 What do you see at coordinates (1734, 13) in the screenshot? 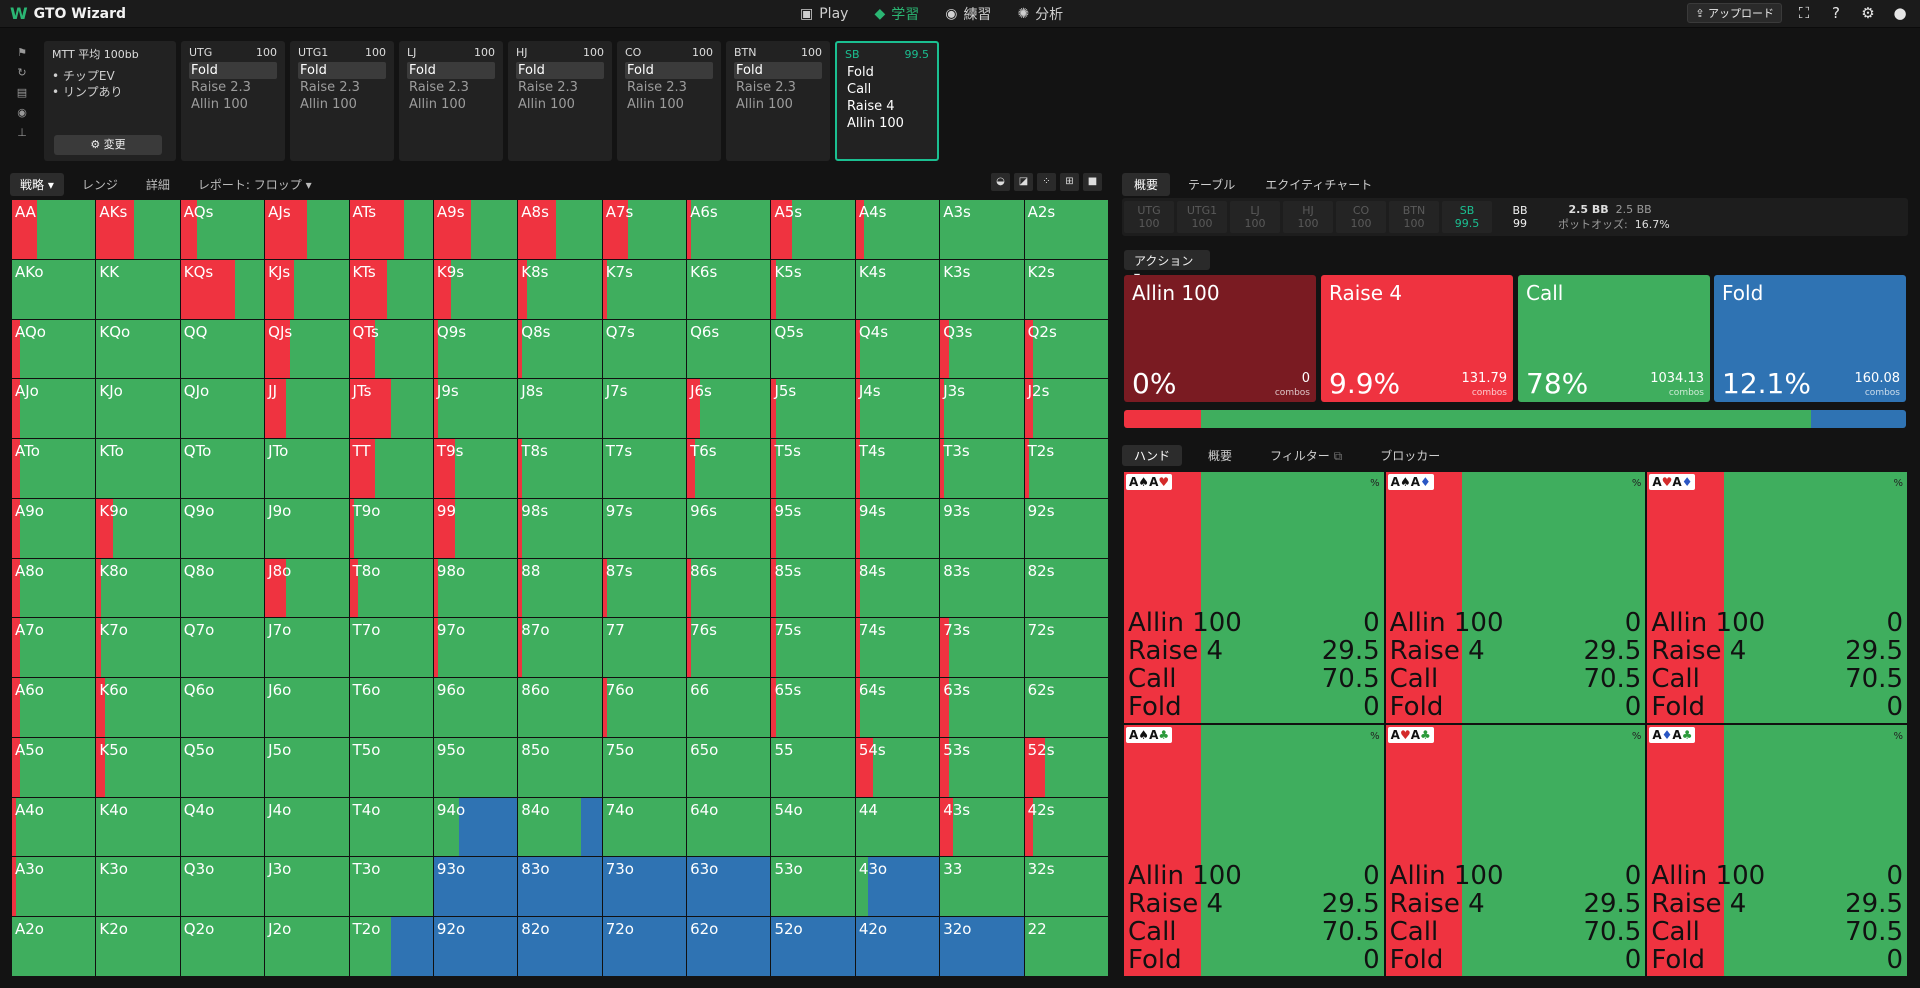
I see `upload-button: ⇪ アップロード` at bounding box center [1734, 13].